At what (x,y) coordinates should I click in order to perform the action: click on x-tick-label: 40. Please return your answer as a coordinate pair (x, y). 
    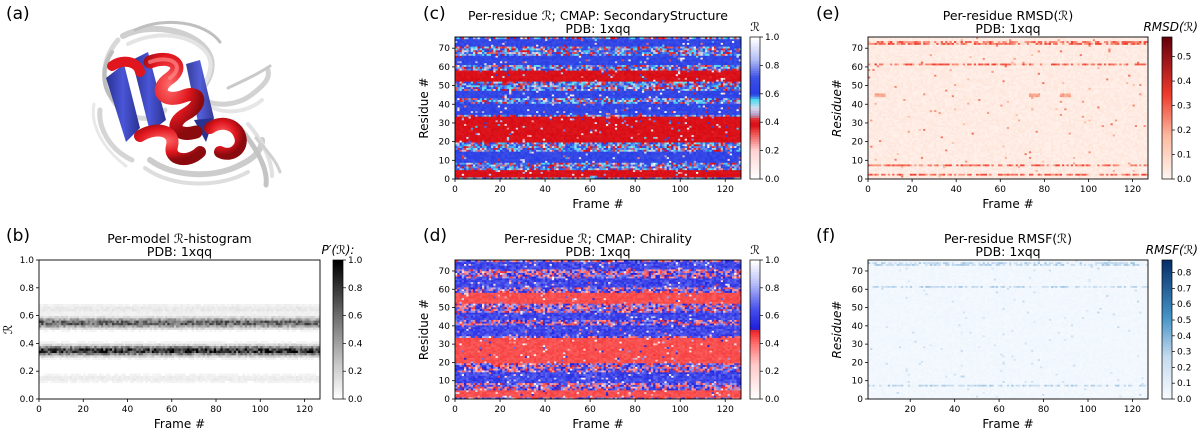
    Looking at the image, I should click on (128, 410).